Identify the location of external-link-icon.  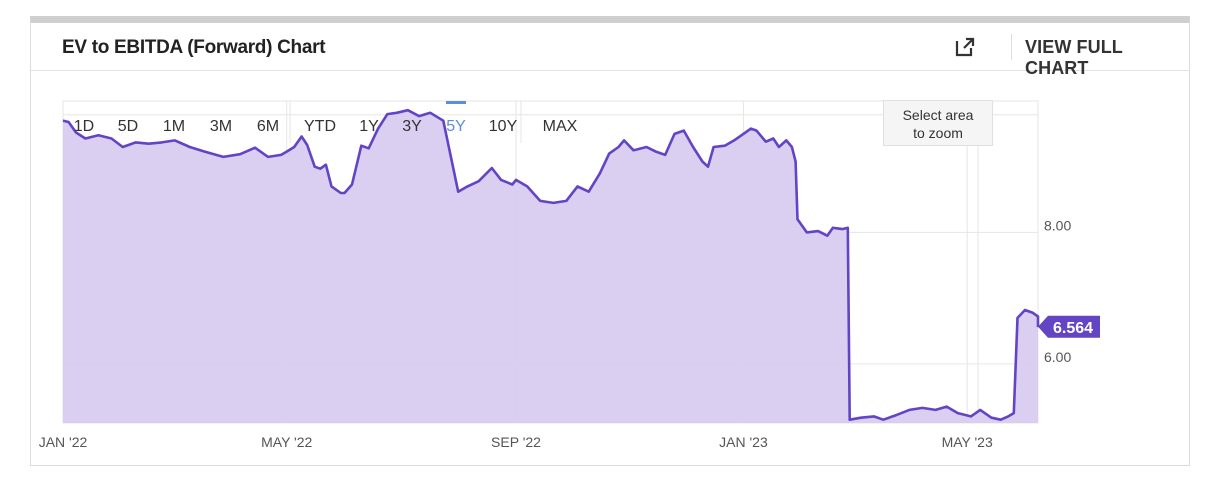
(965, 47).